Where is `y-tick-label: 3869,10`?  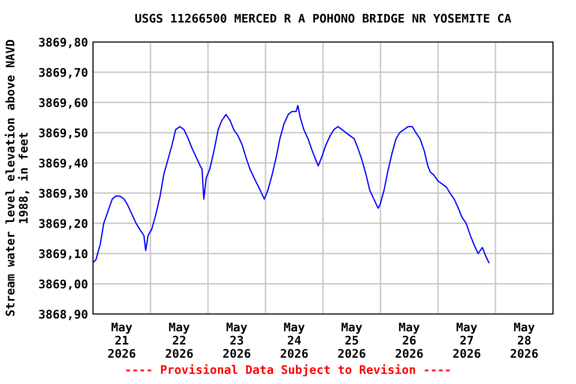
y-tick-label: 3869,10 is located at coordinates (63, 254).